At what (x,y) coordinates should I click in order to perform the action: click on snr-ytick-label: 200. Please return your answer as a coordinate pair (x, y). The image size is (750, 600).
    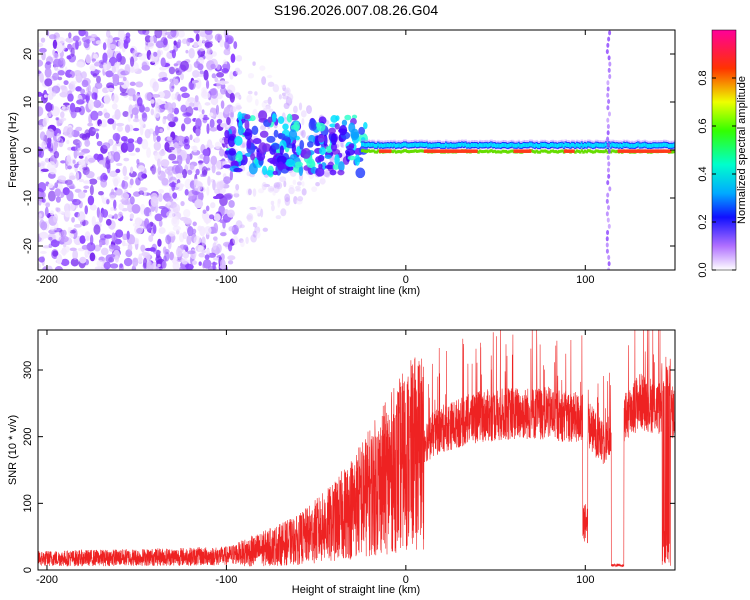
    Looking at the image, I should click on (28, 436).